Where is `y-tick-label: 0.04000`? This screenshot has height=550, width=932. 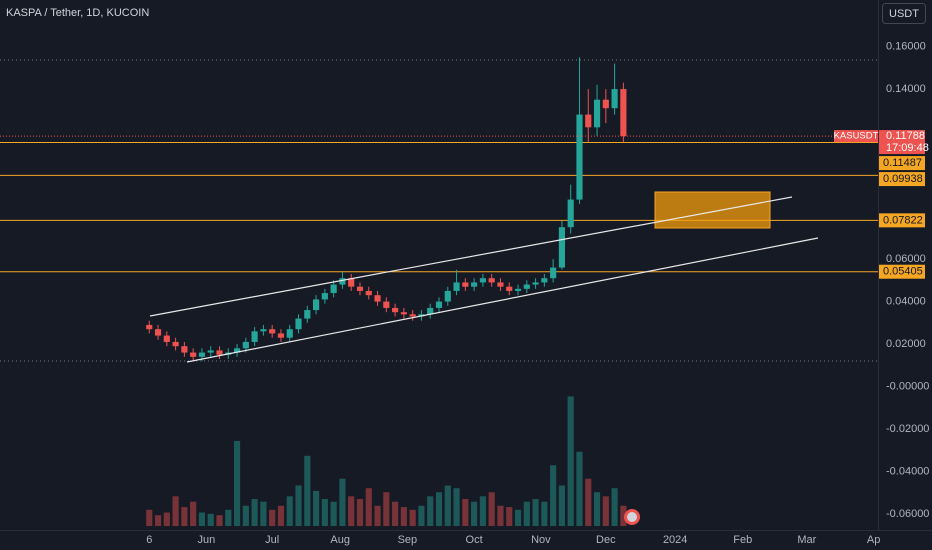 y-tick-label: 0.04000 is located at coordinates (906, 301).